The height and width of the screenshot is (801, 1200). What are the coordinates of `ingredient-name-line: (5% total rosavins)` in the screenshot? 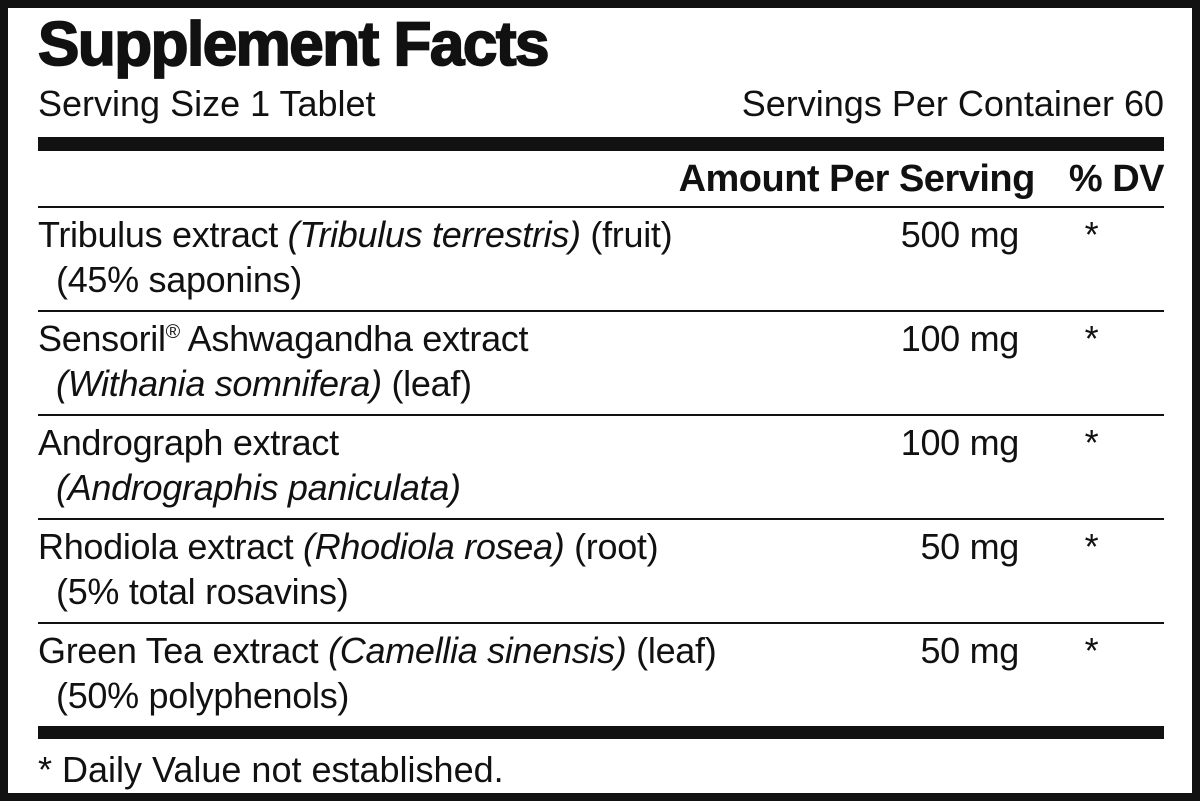 It's located at (202, 592).